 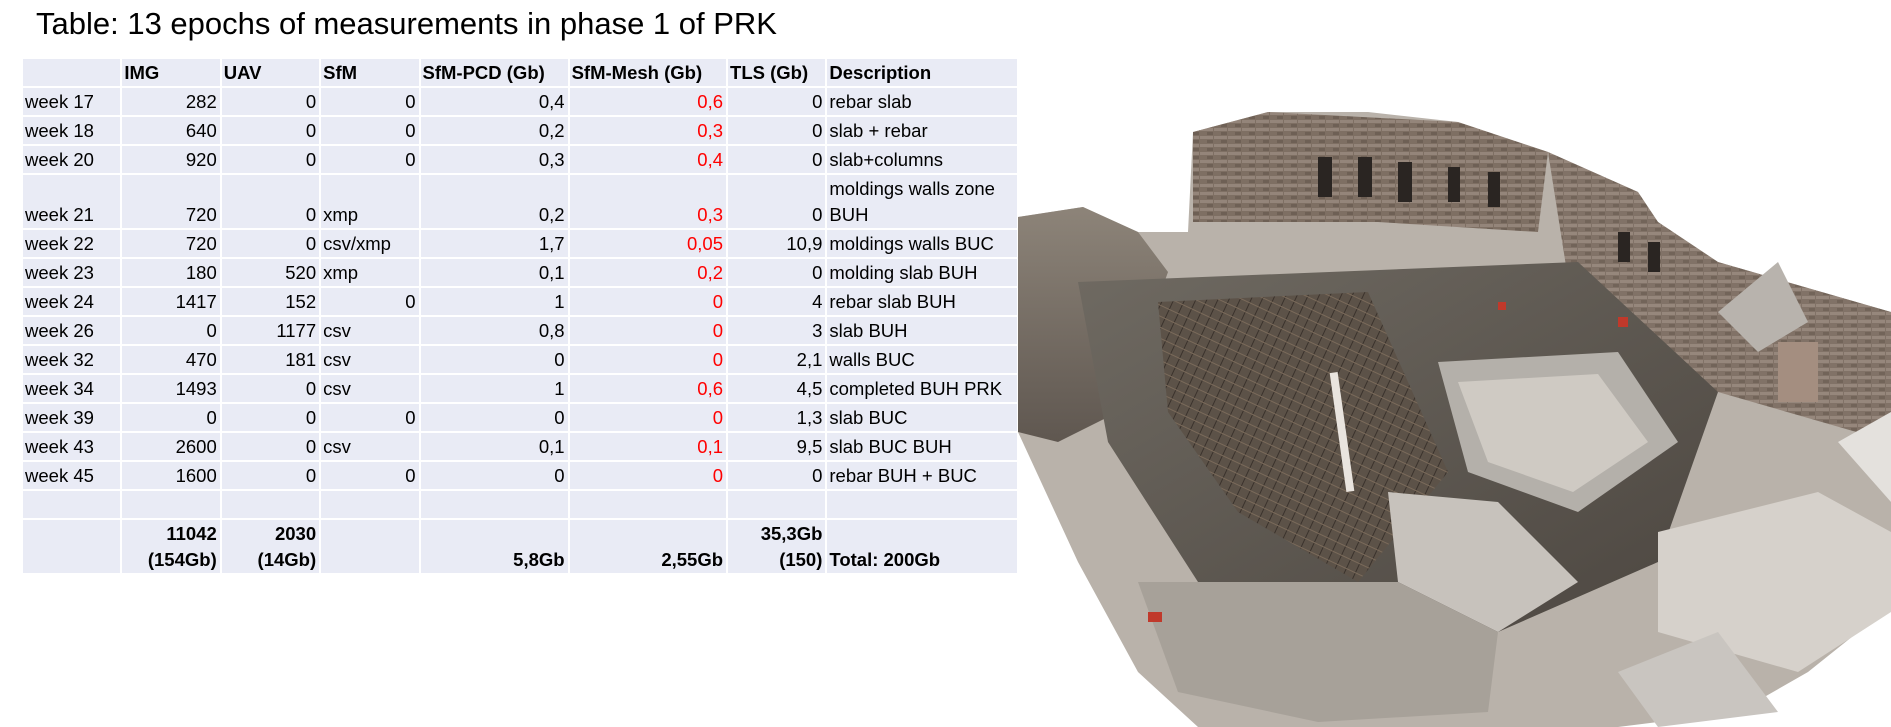 What do you see at coordinates (648, 243) in the screenshot?
I see `sfm-mesh-cell: 0,05` at bounding box center [648, 243].